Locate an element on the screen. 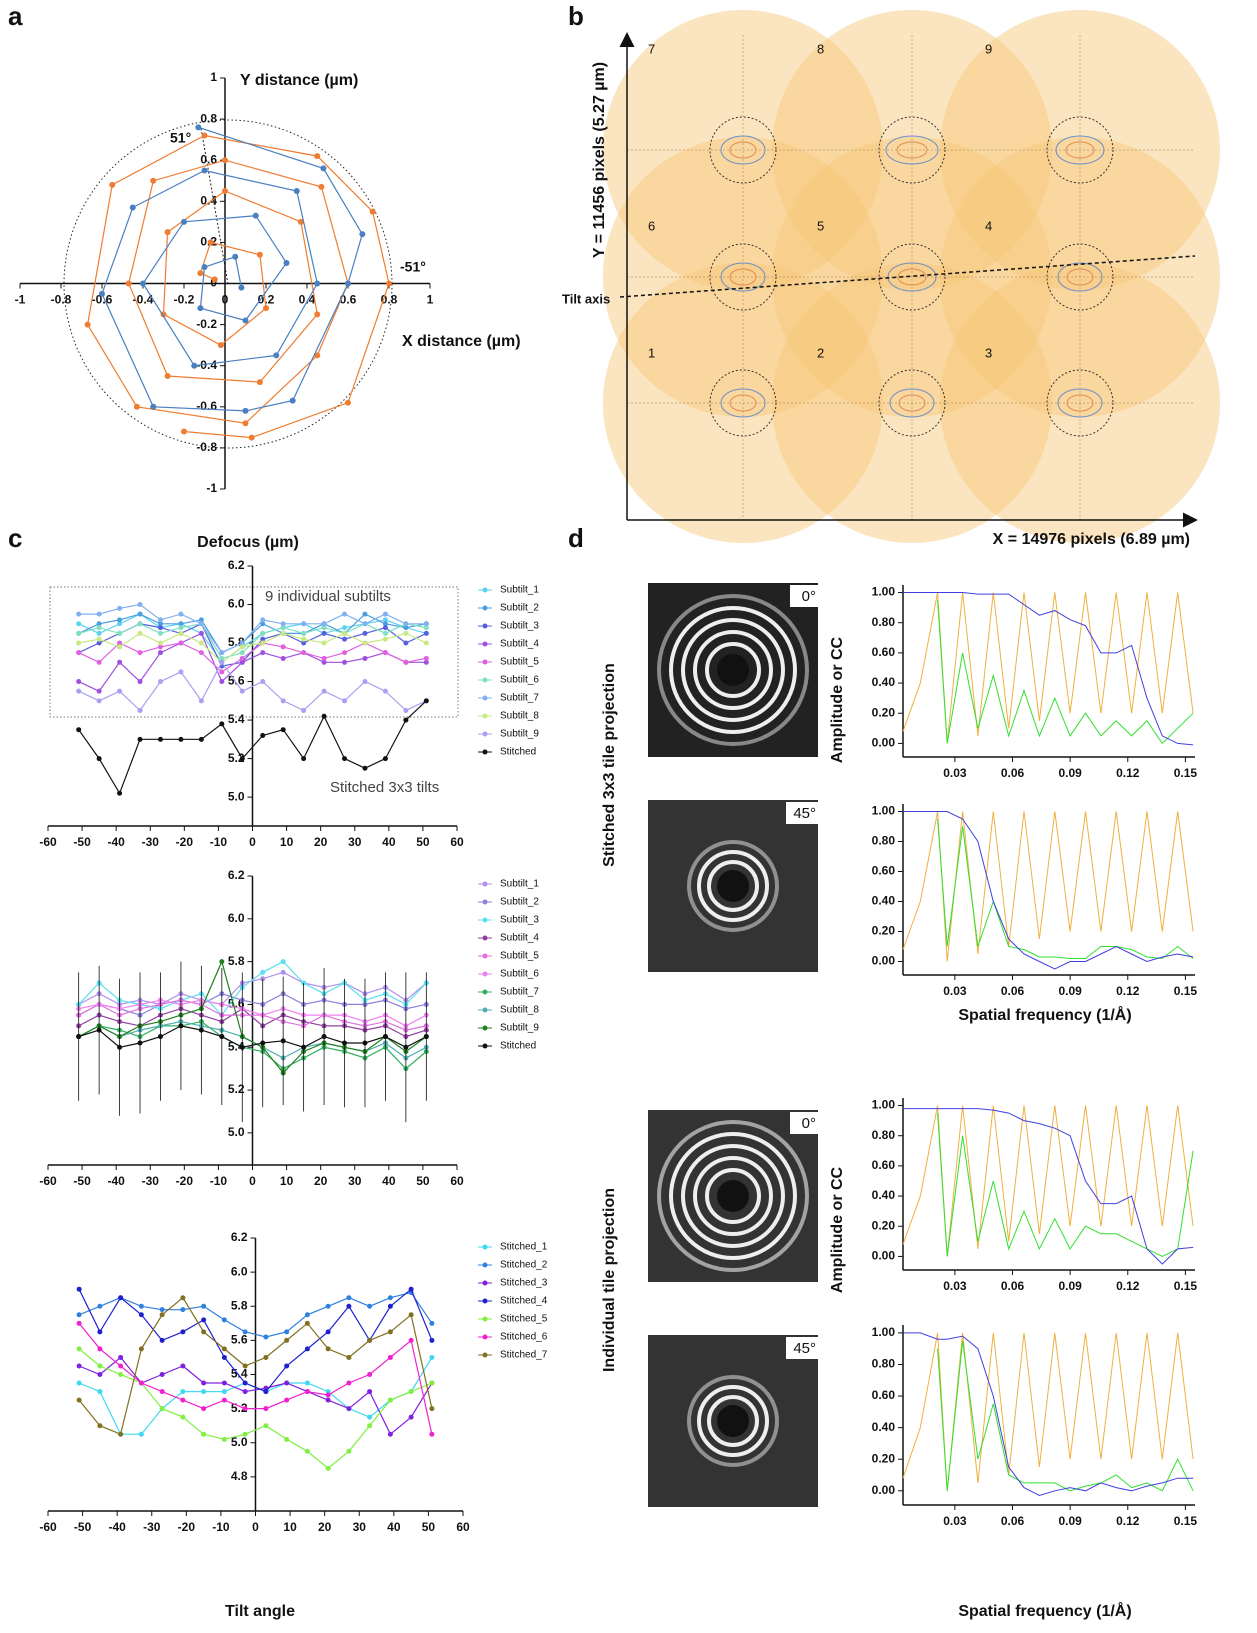 This screenshot has width=1257, height=1633. x-tick-label: -0.6 is located at coordinates (102, 300).